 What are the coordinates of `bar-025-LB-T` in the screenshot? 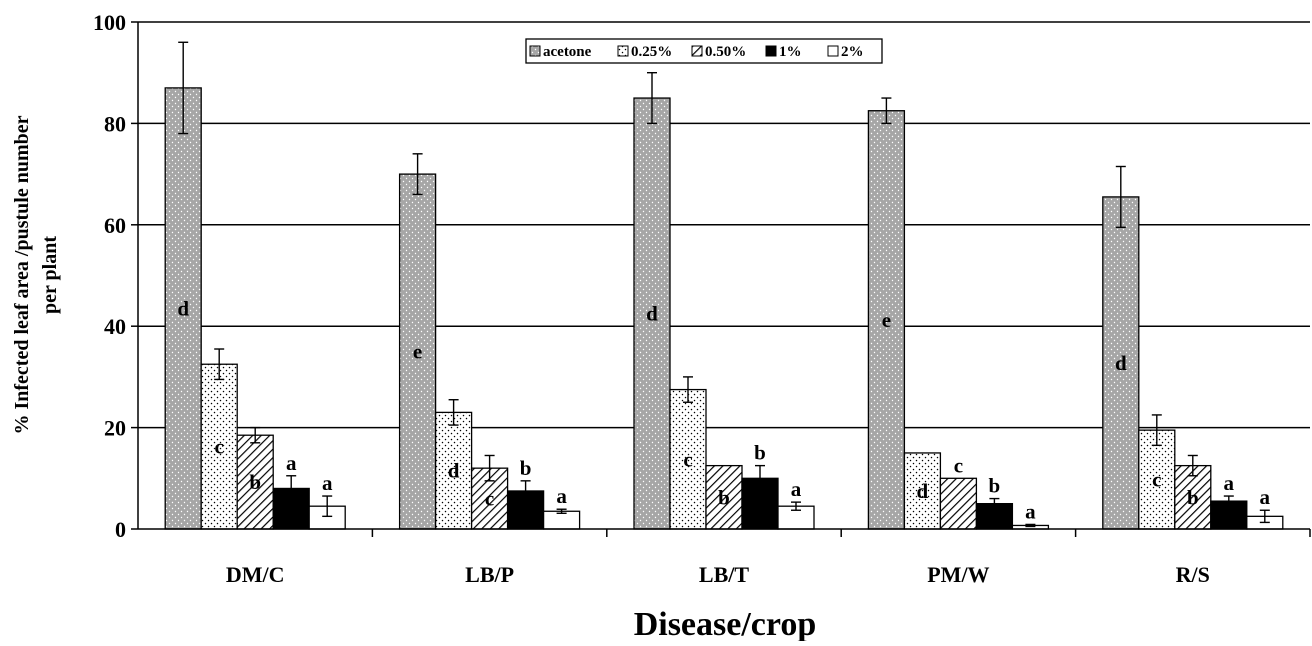 It's located at (688, 459).